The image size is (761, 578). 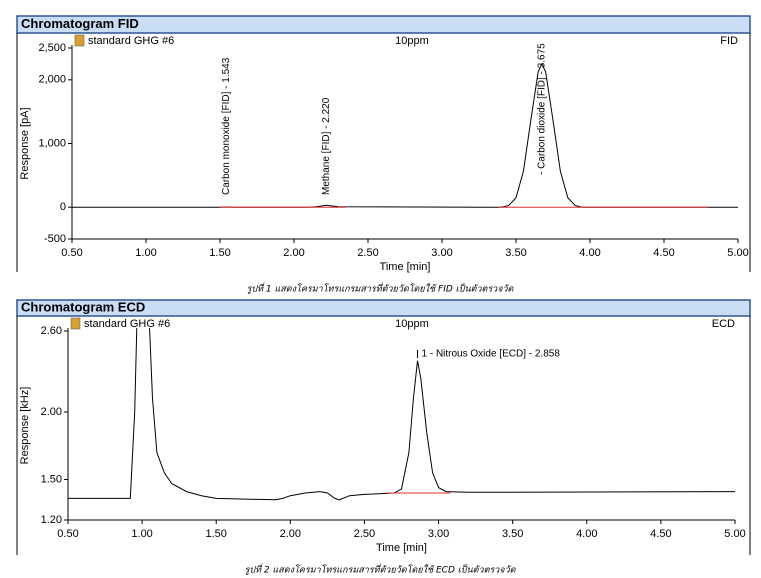 I want to click on detector: ECD, so click(x=723, y=324).